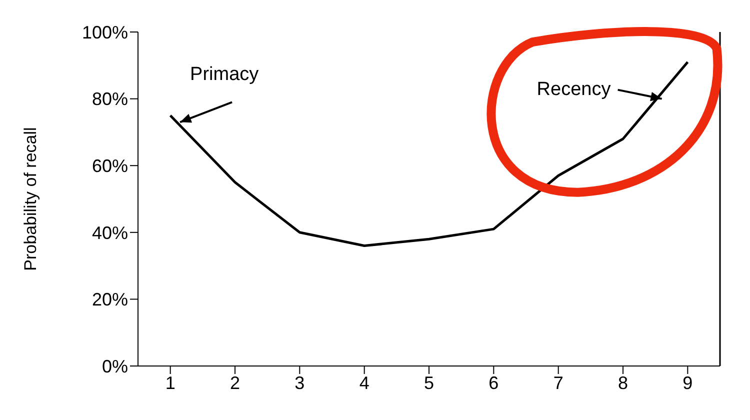  What do you see at coordinates (493, 382) in the screenshot?
I see `x-tick-label: 6` at bounding box center [493, 382].